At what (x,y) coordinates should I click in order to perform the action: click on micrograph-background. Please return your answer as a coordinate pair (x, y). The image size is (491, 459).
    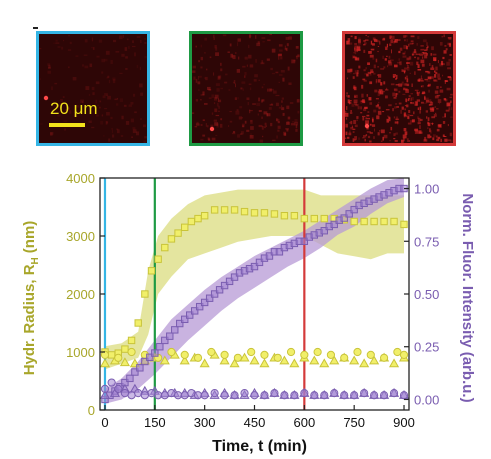
    Looking at the image, I should click on (246, 88).